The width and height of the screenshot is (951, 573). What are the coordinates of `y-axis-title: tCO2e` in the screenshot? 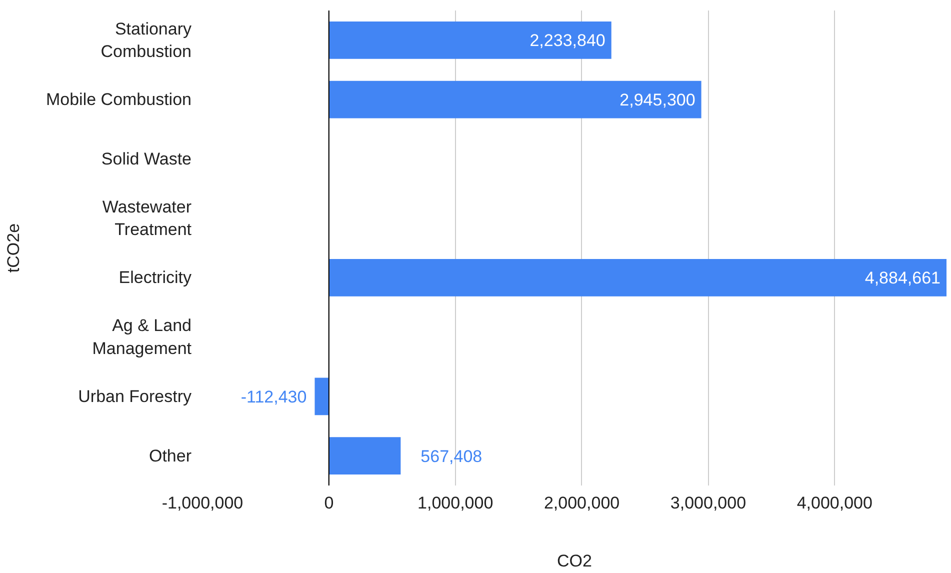 It's located at (13, 248).